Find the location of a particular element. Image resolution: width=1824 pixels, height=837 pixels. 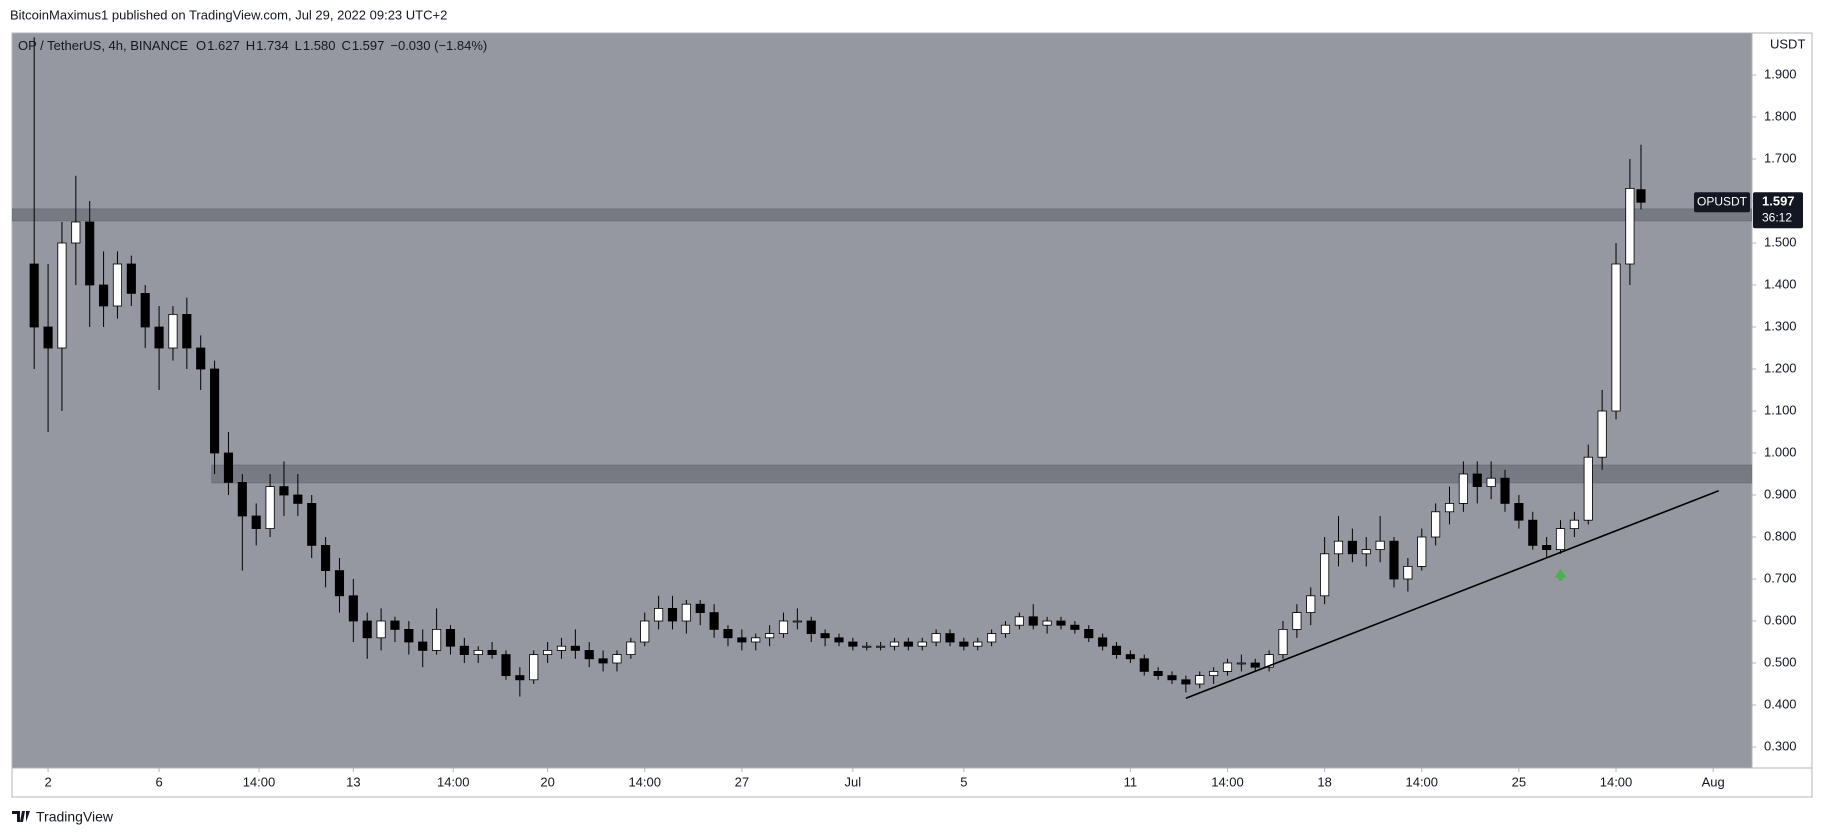

y-tick-label: 0.600 is located at coordinates (1780, 619).